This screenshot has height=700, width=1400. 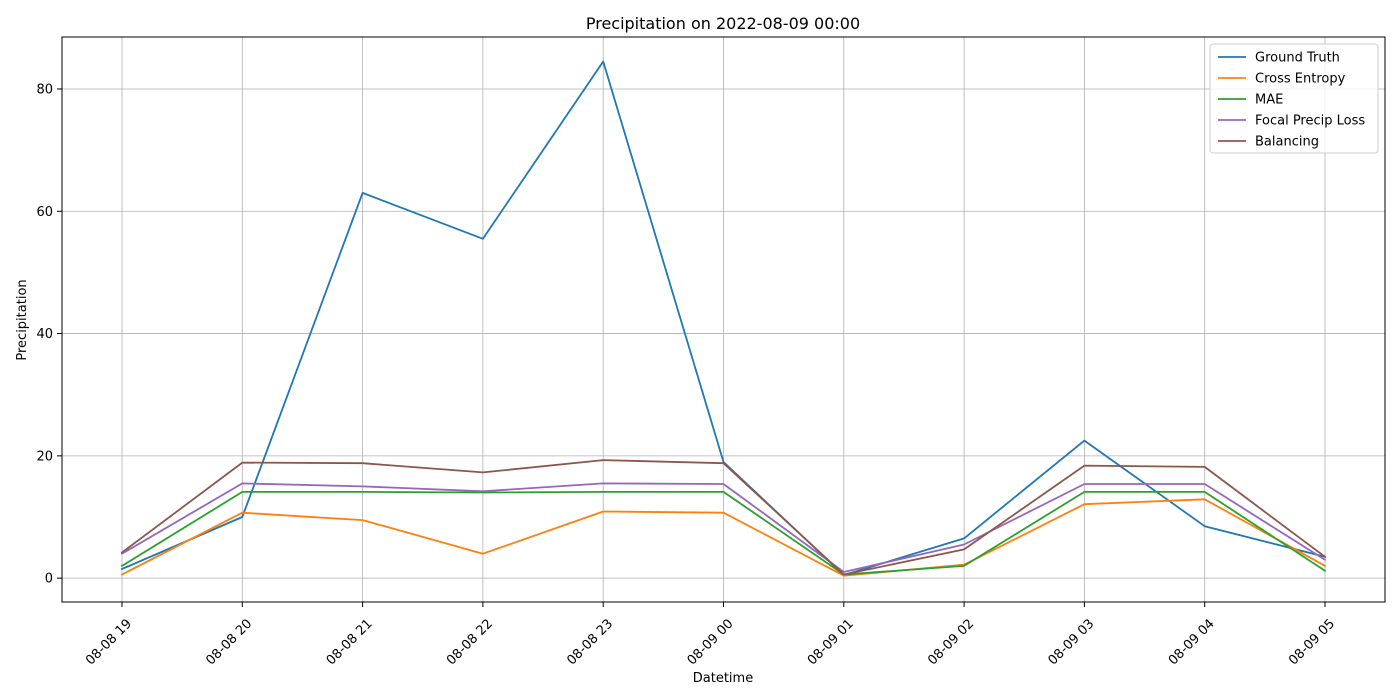 I want to click on series-line-mae, so click(x=723, y=533).